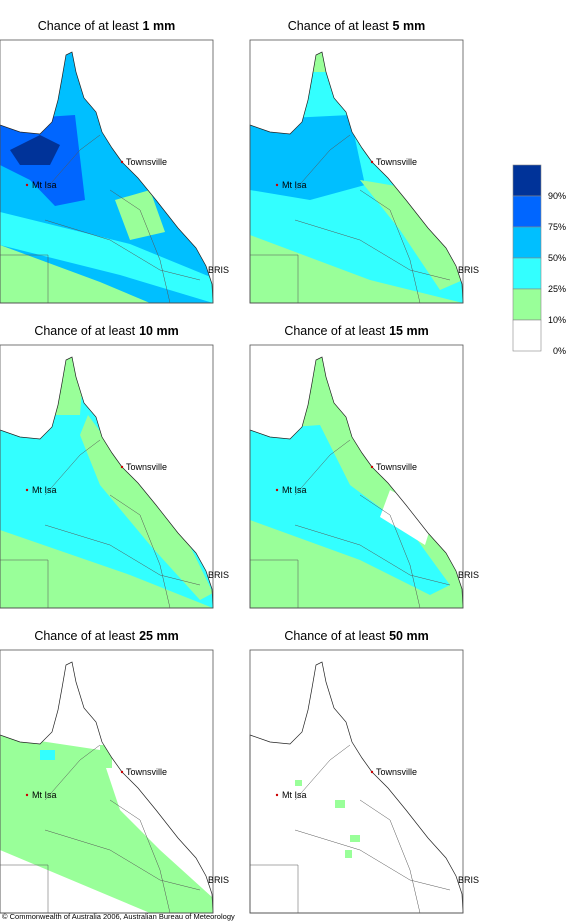  Describe the element at coordinates (159, 26) in the screenshot. I see `title-threshold: 1 mm` at that location.